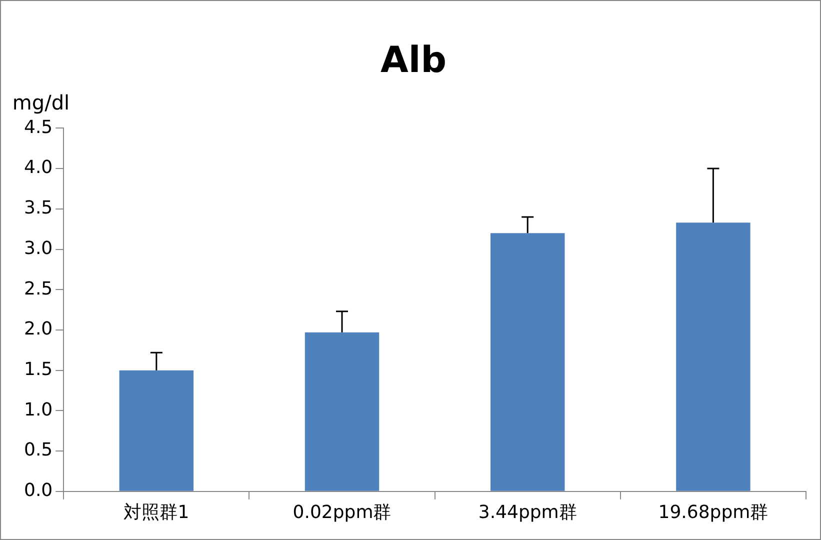 The width and height of the screenshot is (821, 540). Describe the element at coordinates (38, 450) in the screenshot. I see `y-tick-label: 0.5` at that location.